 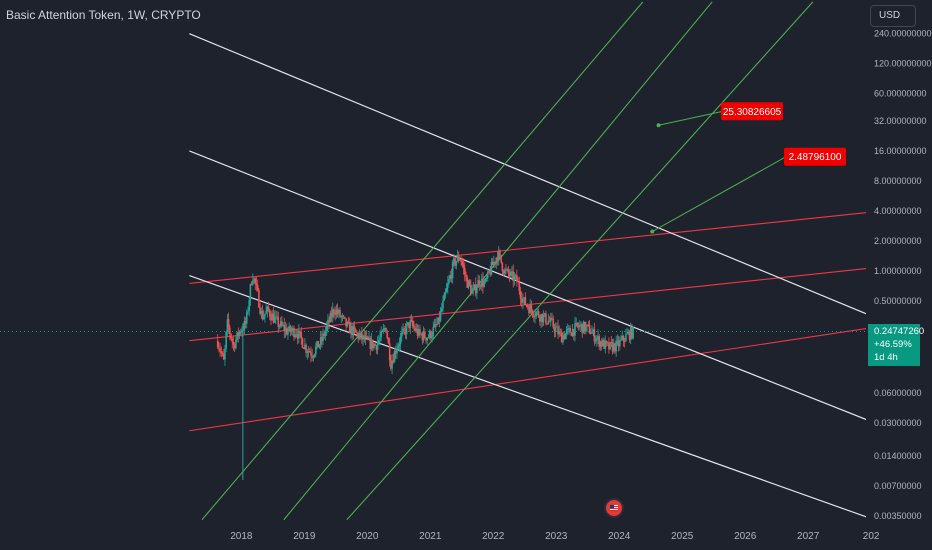 What do you see at coordinates (691, 118) in the screenshot?
I see `target-leader-line` at bounding box center [691, 118].